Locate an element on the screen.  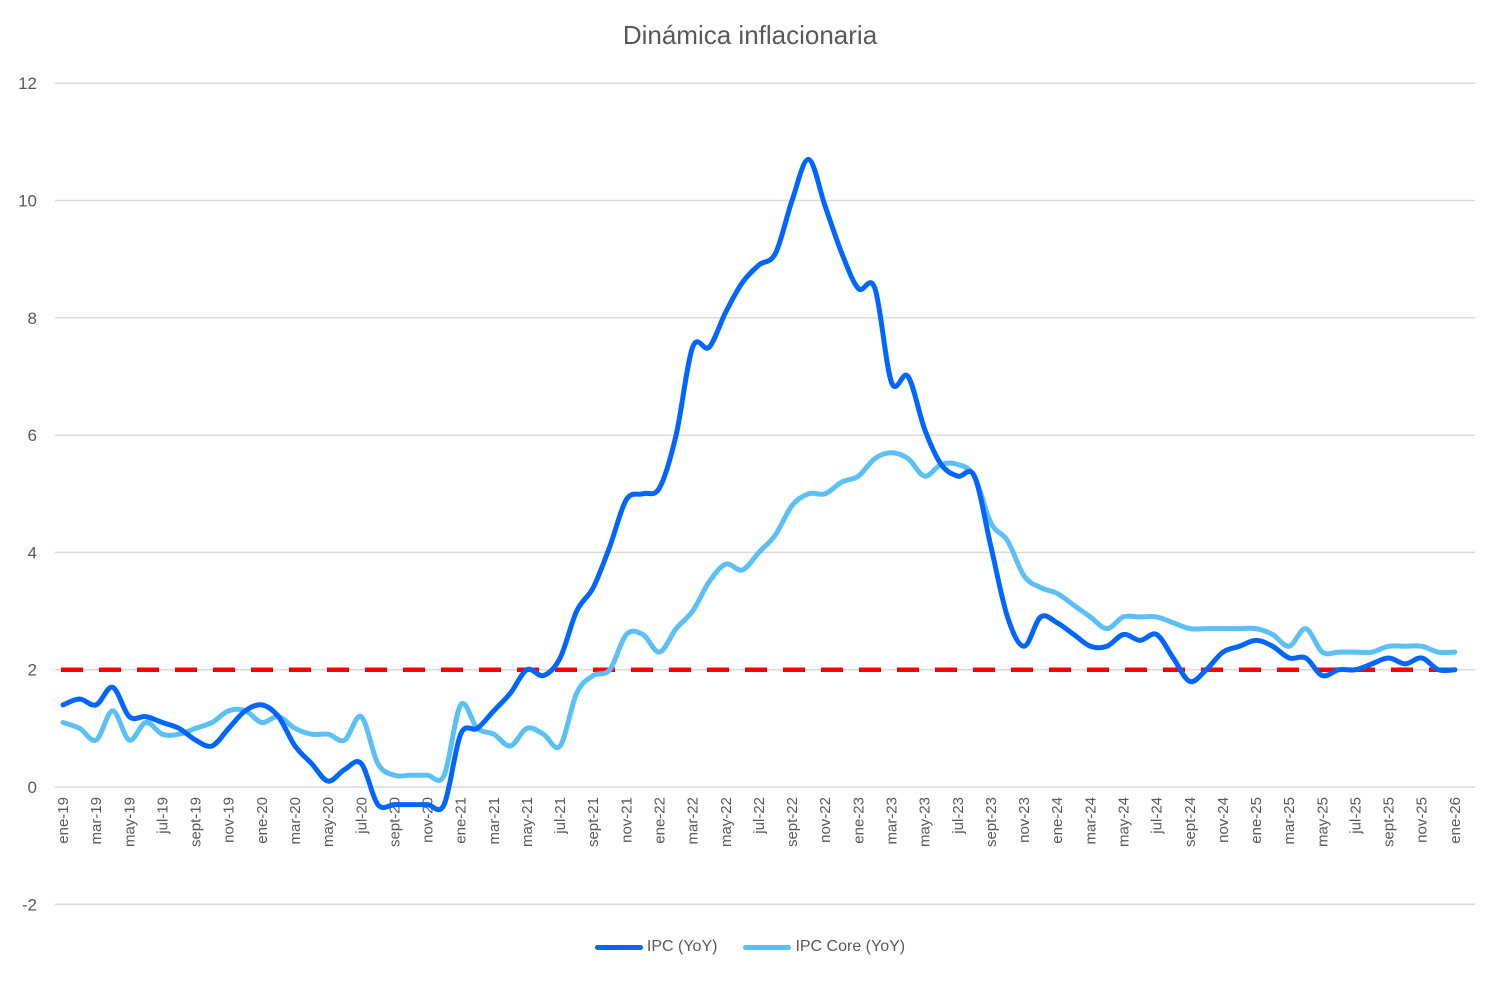
x-tick-label: ene-21 is located at coordinates (461, 820).